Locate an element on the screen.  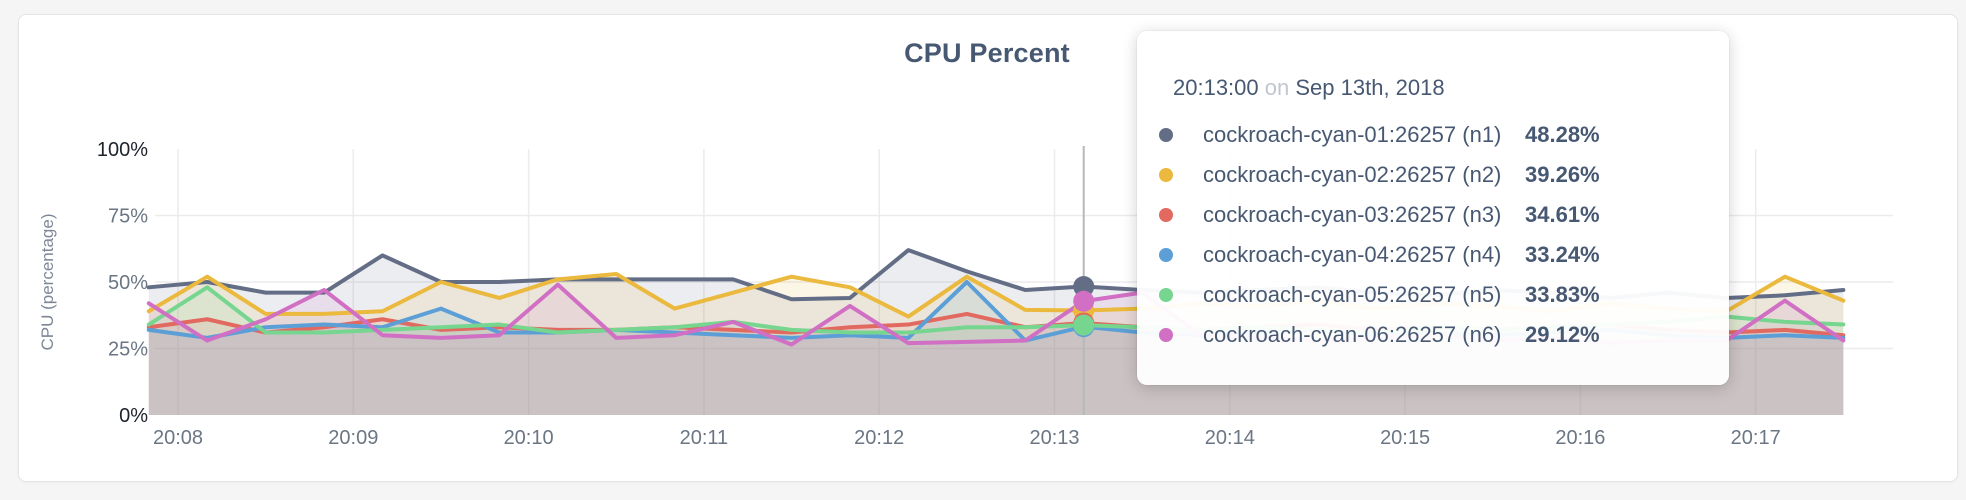
x-tick-label: 20:17 is located at coordinates (1756, 438).